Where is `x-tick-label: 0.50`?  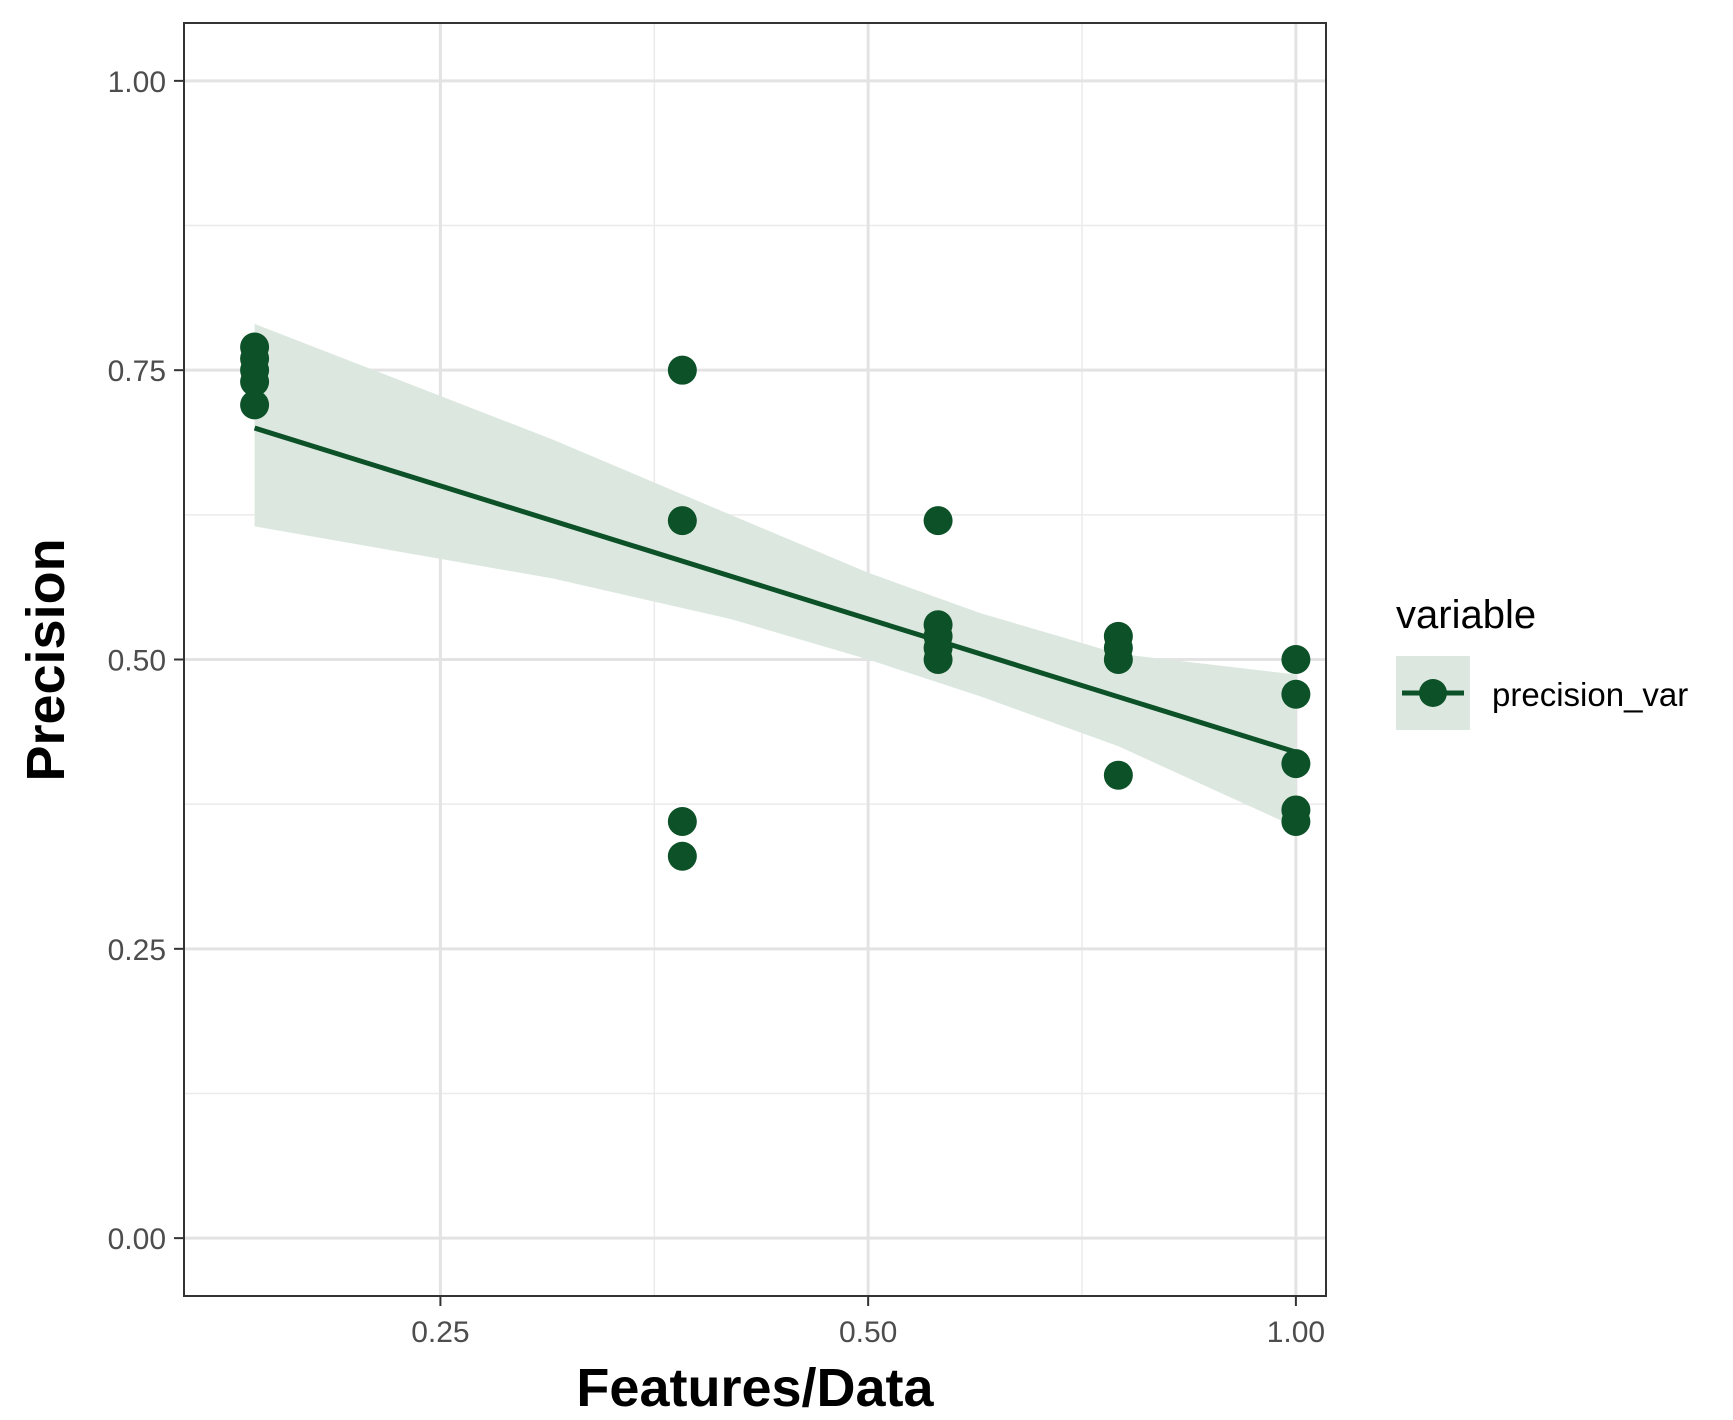
x-tick-label: 0.50 is located at coordinates (868, 1332).